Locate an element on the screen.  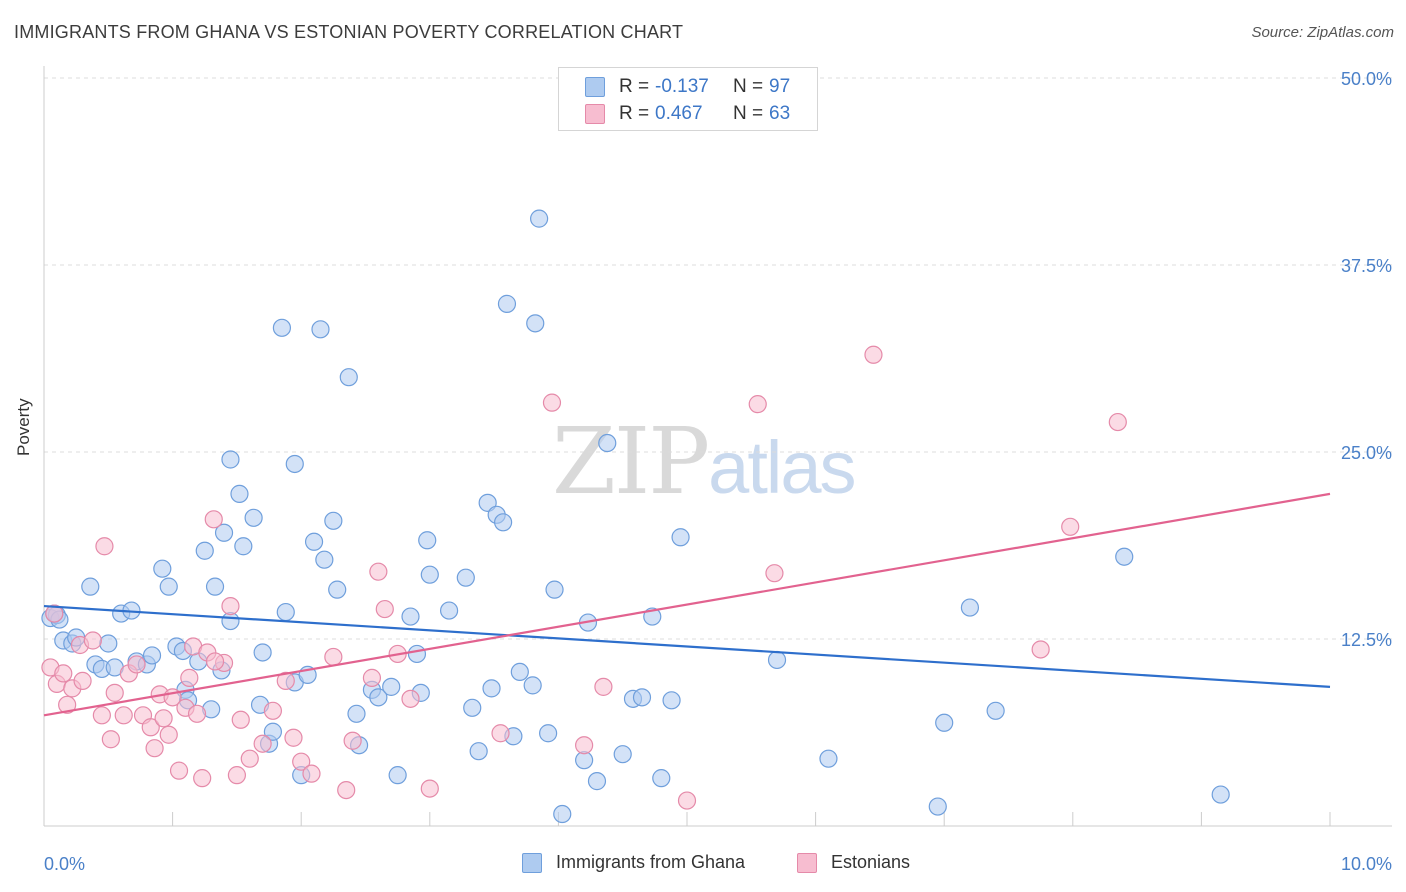
x-tick-label: 10.0% is located at coordinates (1366, 864).